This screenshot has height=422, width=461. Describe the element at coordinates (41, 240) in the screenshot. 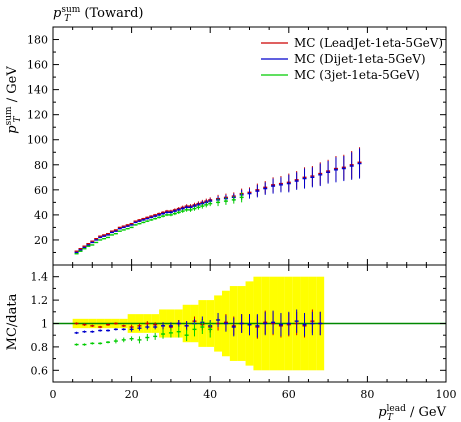

I see `y-tick-label: 20` at that location.